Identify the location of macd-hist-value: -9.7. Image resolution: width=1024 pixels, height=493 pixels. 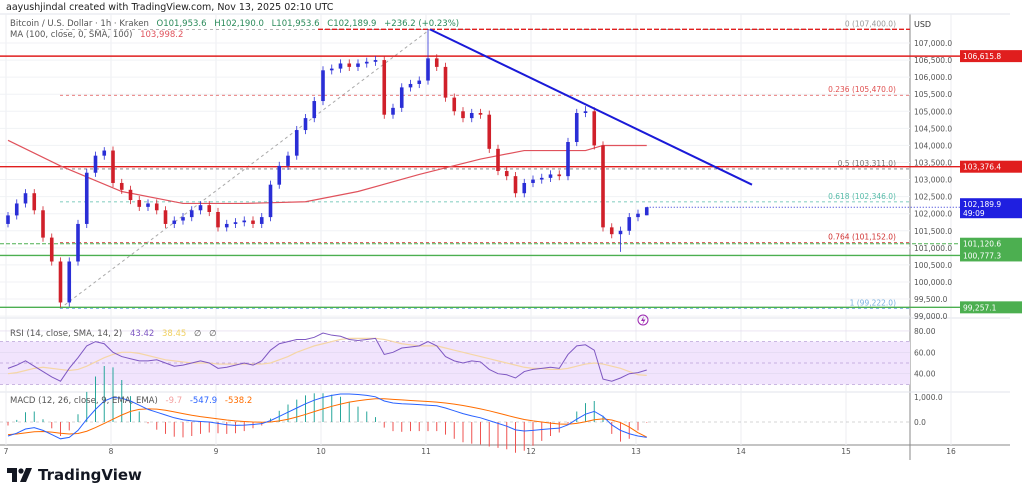
(174, 401).